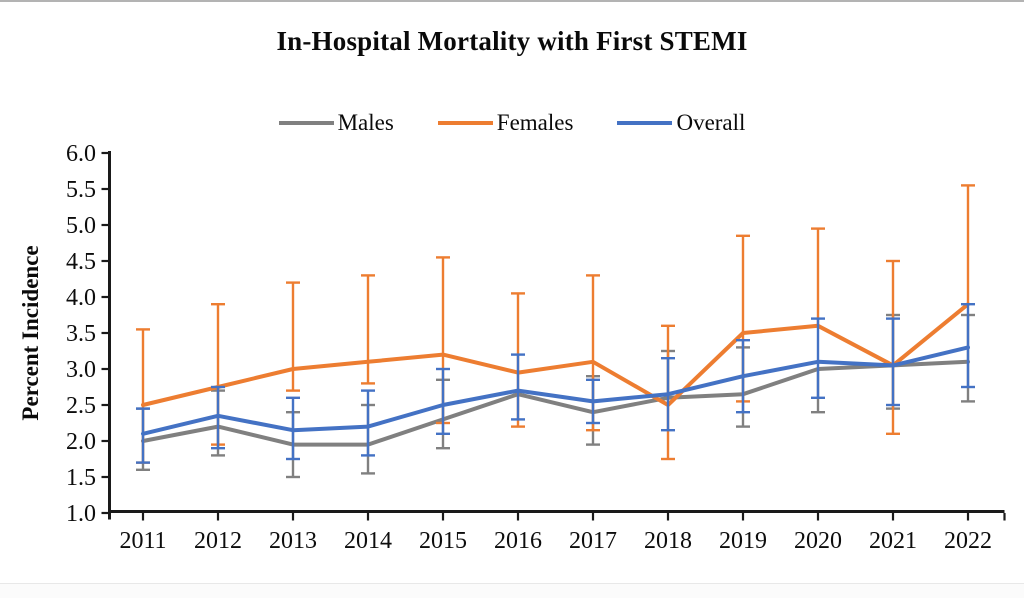 Image resolution: width=1024 pixels, height=598 pixels. Describe the element at coordinates (81, 442) in the screenshot. I see `y-tick-label: 2.0` at that location.